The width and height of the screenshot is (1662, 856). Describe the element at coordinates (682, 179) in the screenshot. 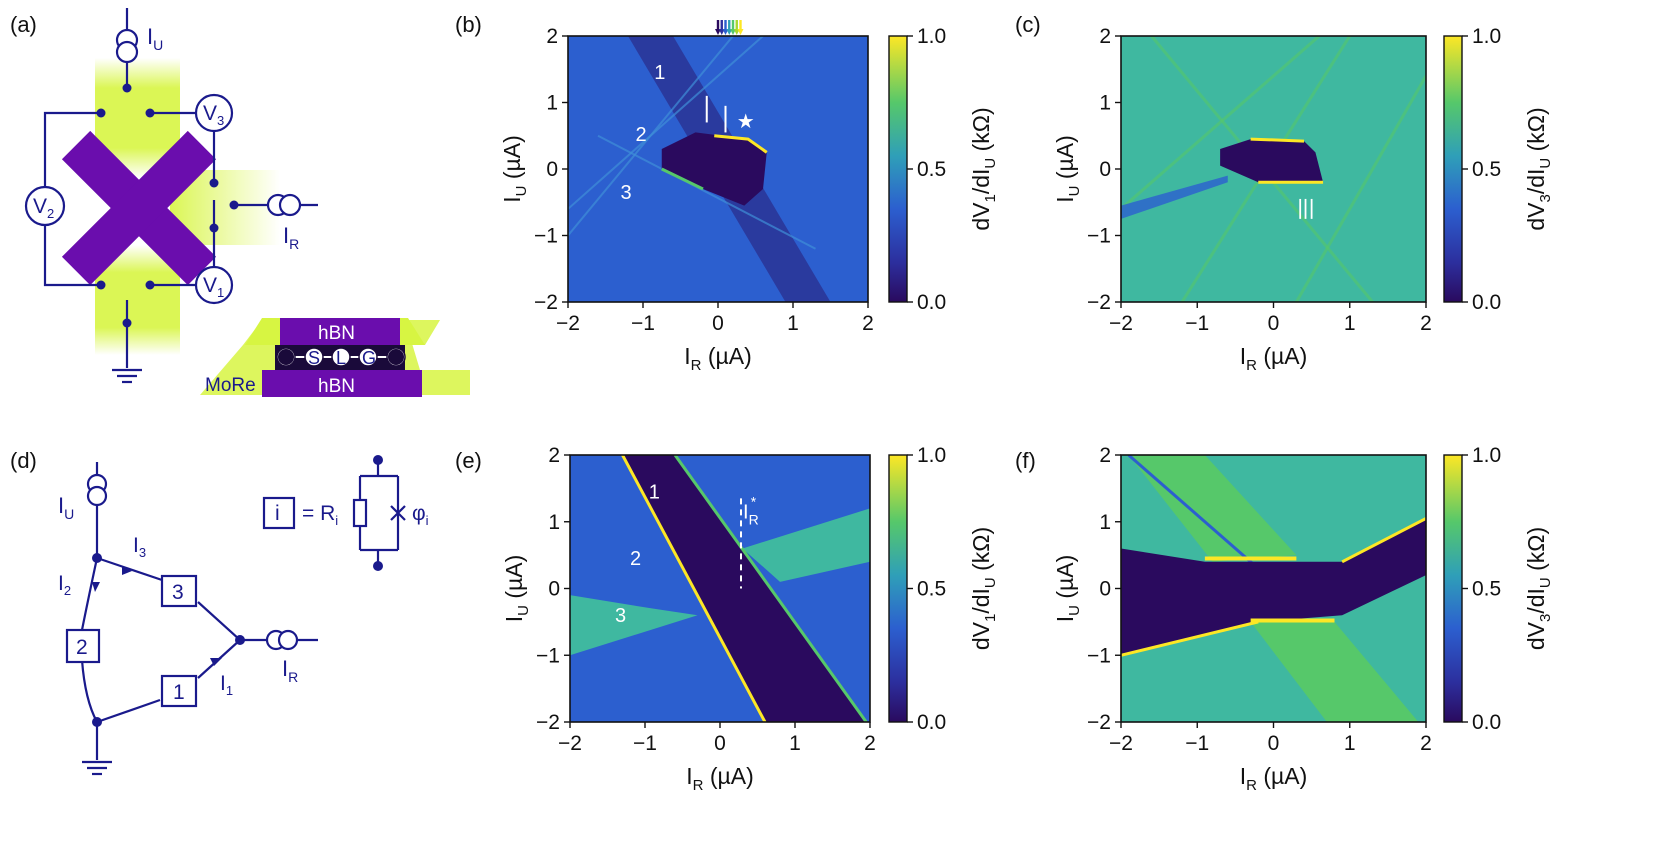

I see `critical-edge-lower` at that location.